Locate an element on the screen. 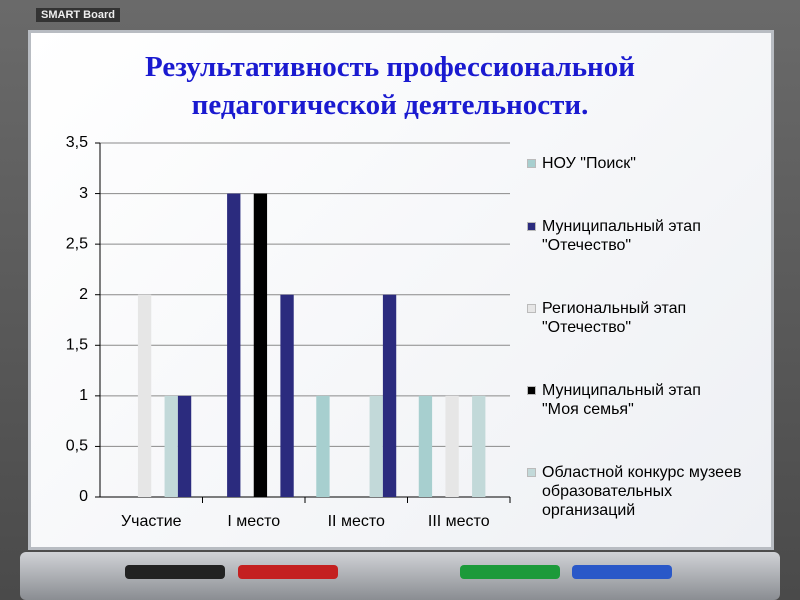 The image size is (800, 600). legend-label: Муниципальный этап "Моя семья" is located at coordinates (621, 400).